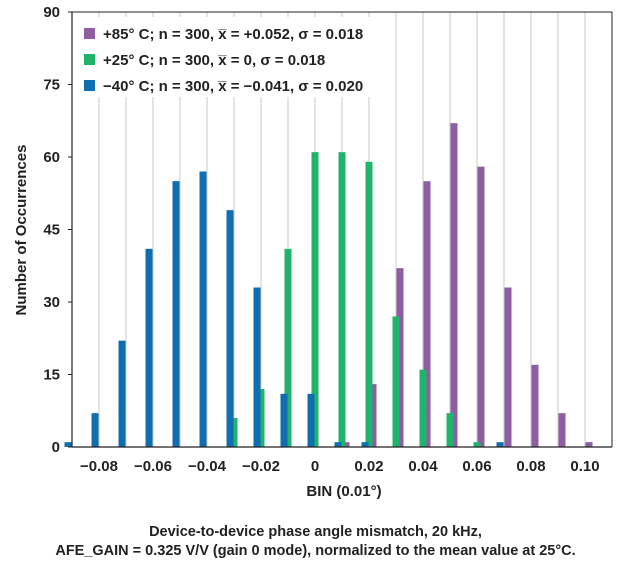 The image size is (631, 566). I want to click on legend-background, so click(235, 57).